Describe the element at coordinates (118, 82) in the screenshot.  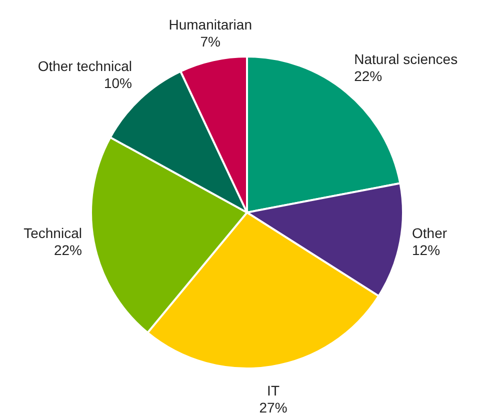
I see `data-label: 10%` at that location.